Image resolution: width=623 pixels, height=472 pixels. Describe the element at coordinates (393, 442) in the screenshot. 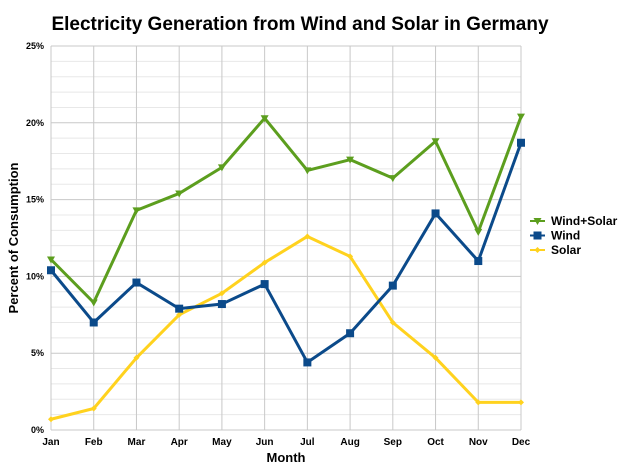

I see `x-tick-label: Sep` at that location.